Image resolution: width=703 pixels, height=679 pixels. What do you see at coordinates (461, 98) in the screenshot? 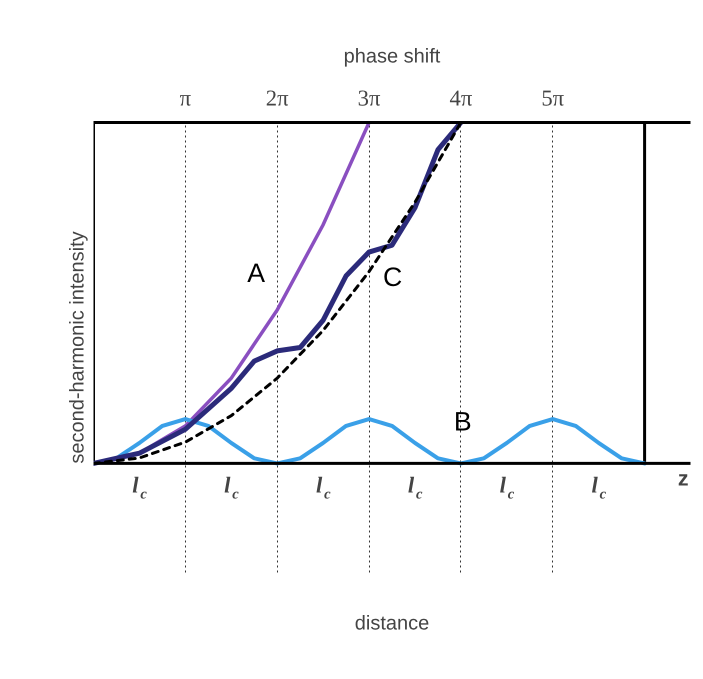
I see `x-tick-label: 4π` at bounding box center [461, 98].